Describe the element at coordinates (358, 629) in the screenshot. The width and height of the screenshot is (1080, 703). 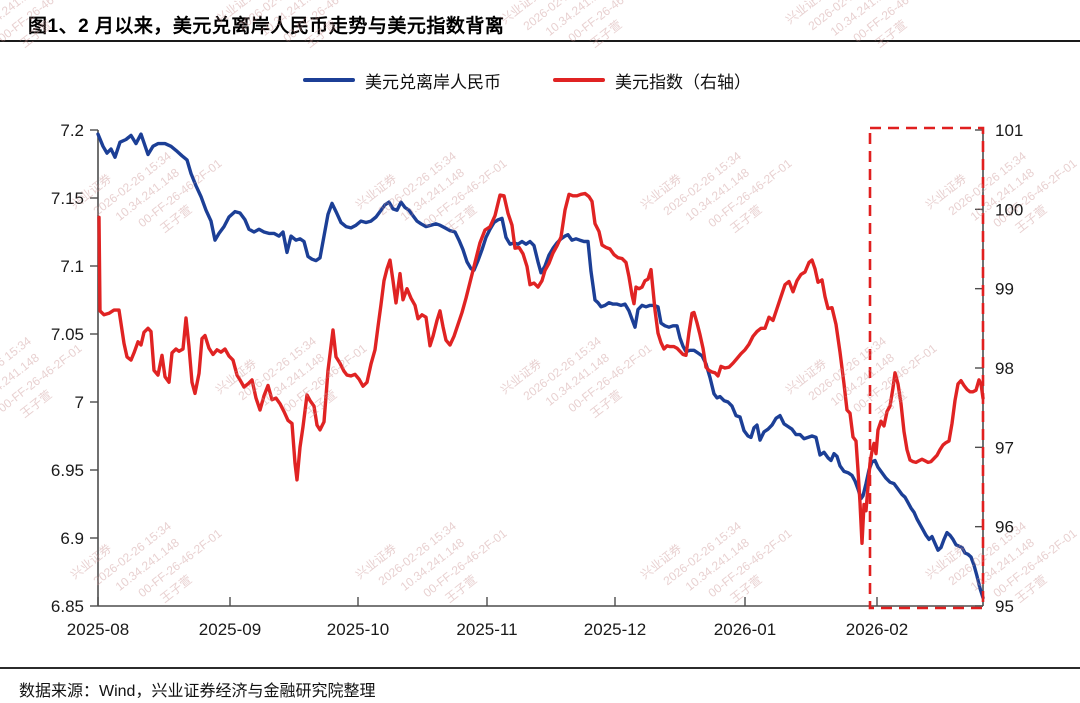
I see `x-axis-label: 2025-10` at that location.